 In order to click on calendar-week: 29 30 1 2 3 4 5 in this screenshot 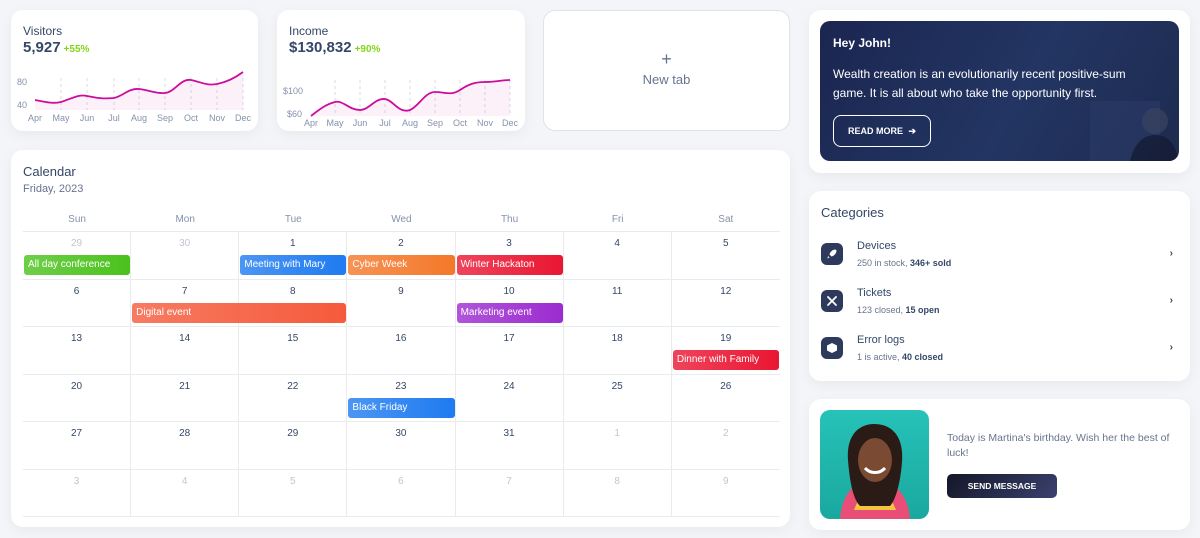, I will do `click(401, 256)`.